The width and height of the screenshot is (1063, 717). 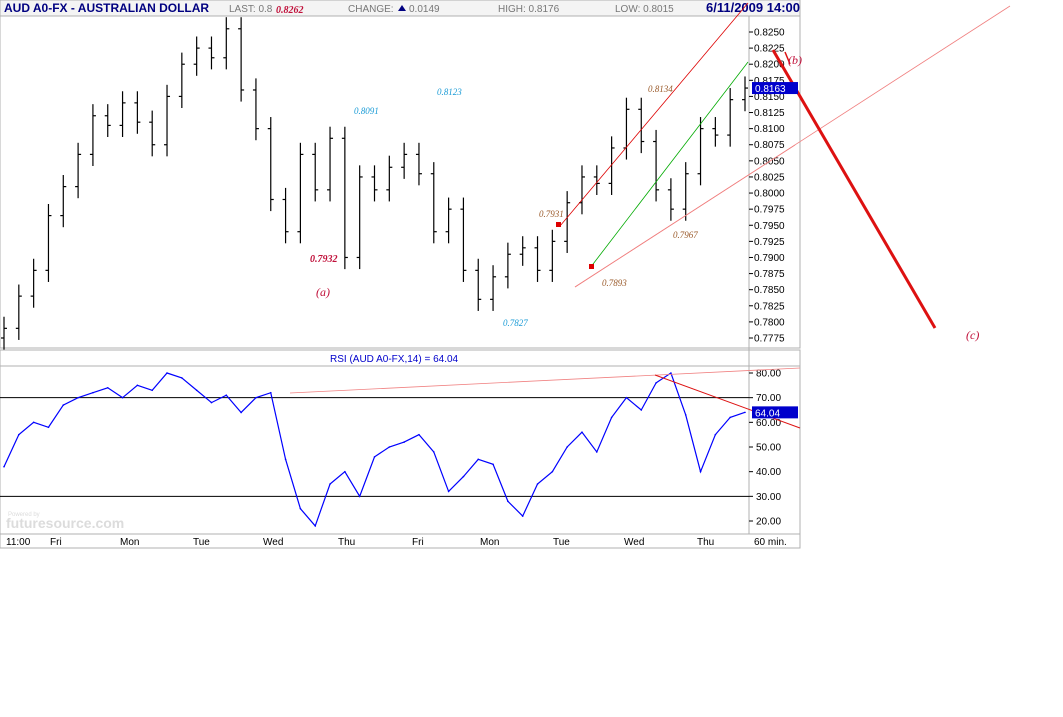 What do you see at coordinates (515, 323) in the screenshot?
I see `price-annotation: 0.7827` at bounding box center [515, 323].